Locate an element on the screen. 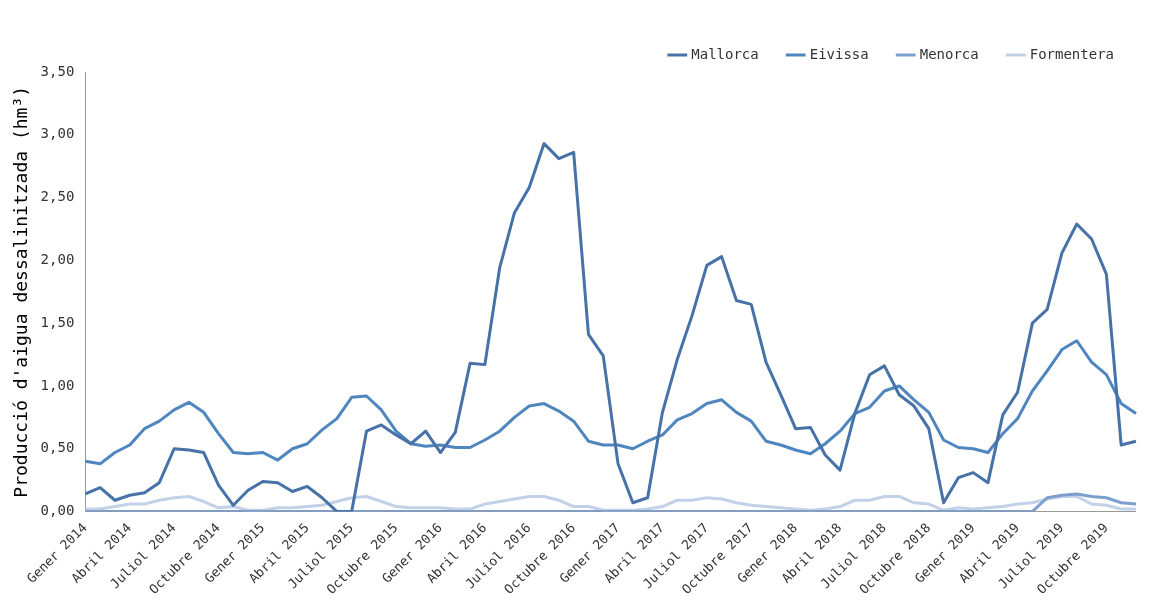 Image resolution: width=1158 pixels, height=609 pixels. y-tick-label: 2,50 is located at coordinates (57, 196).